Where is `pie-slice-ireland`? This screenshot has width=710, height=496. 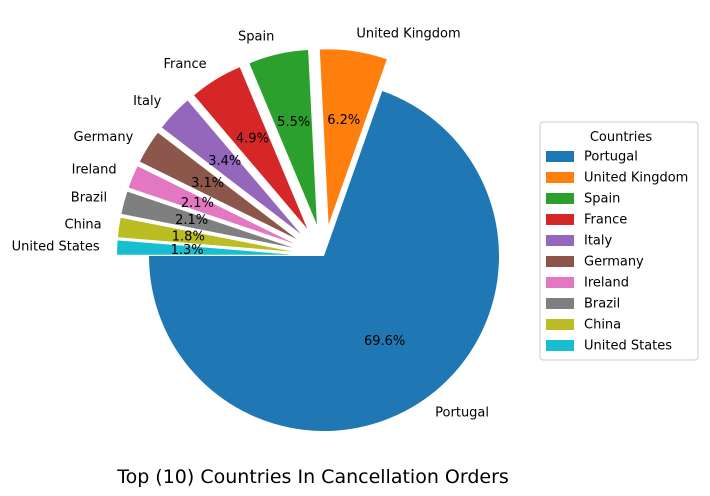 pie-slice-ireland is located at coordinates (211, 205).